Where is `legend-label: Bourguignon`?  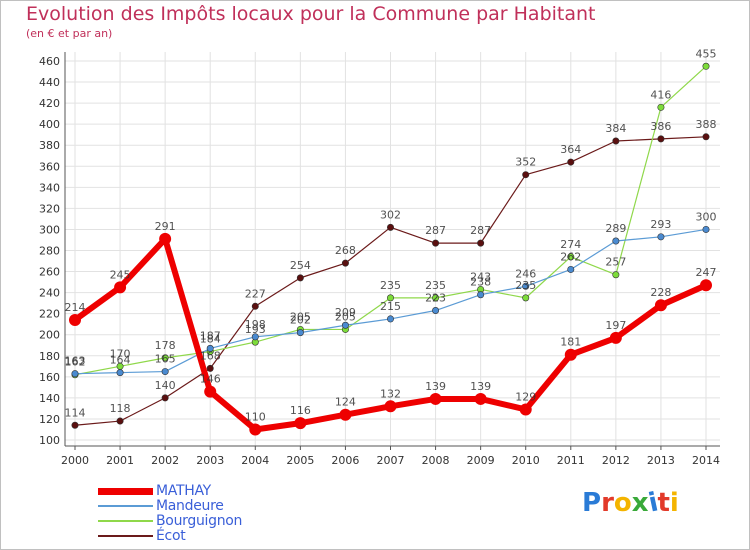
legend-label: Bourguignon is located at coordinates (199, 521).